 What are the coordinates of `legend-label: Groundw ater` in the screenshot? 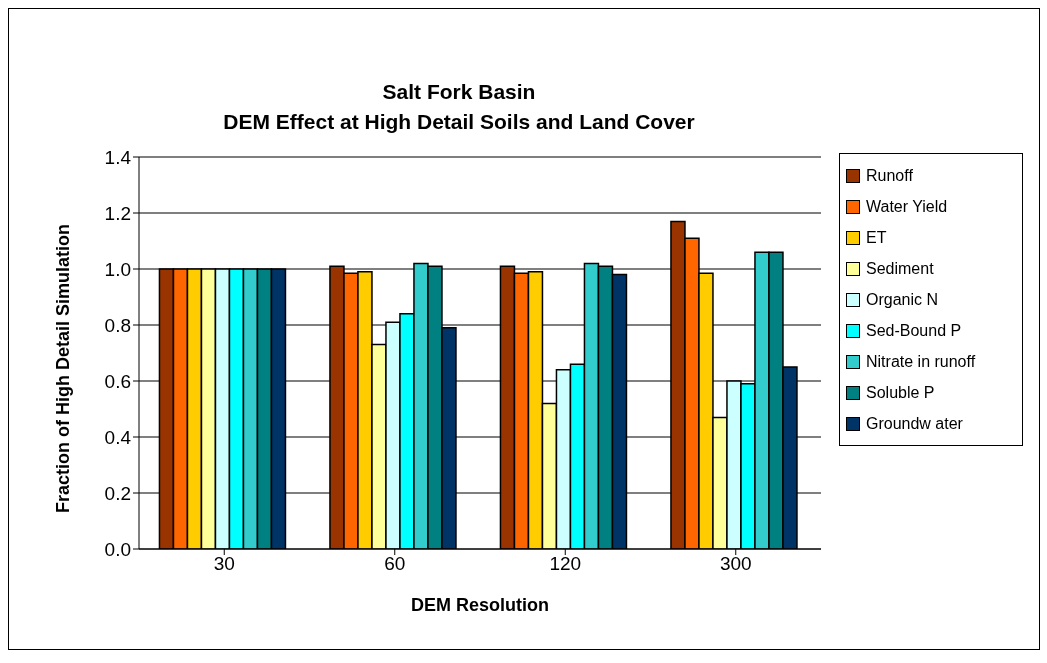 It's located at (914, 423).